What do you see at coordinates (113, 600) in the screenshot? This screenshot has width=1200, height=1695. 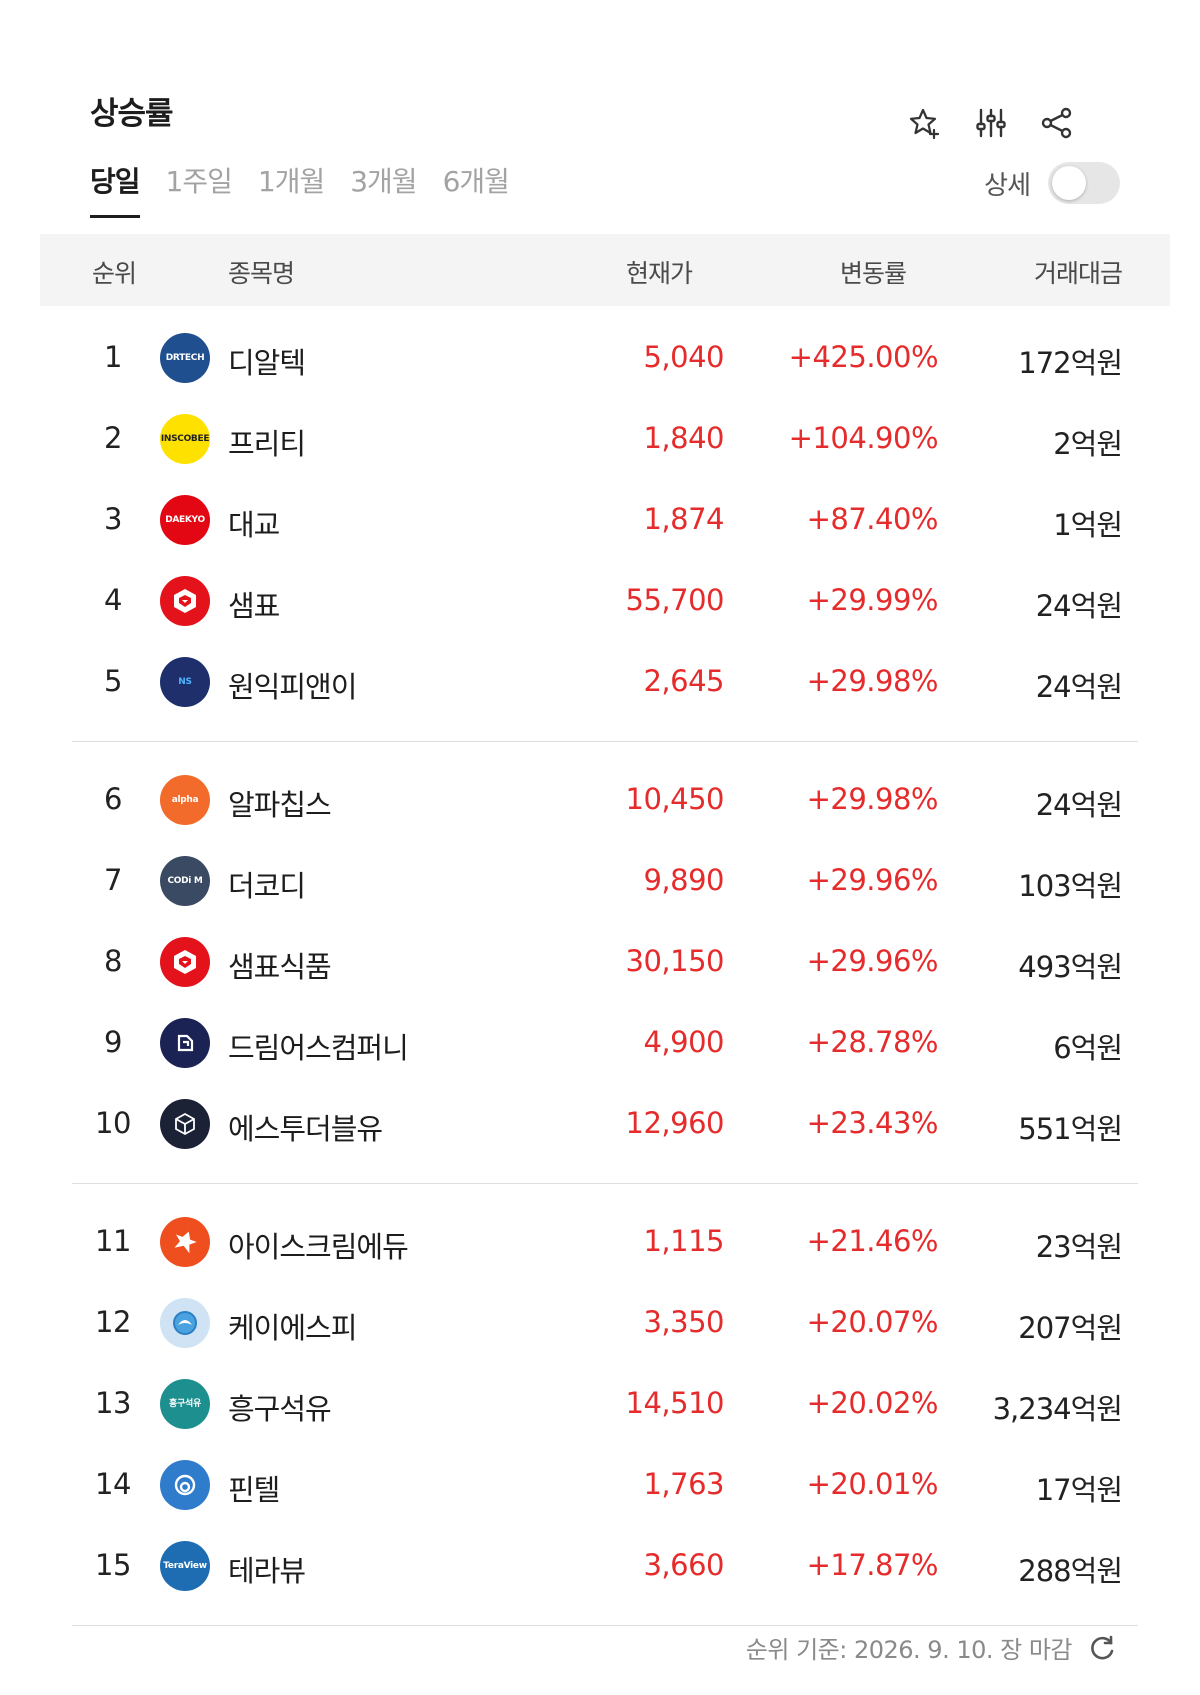 I see `stock-rank: 4` at bounding box center [113, 600].